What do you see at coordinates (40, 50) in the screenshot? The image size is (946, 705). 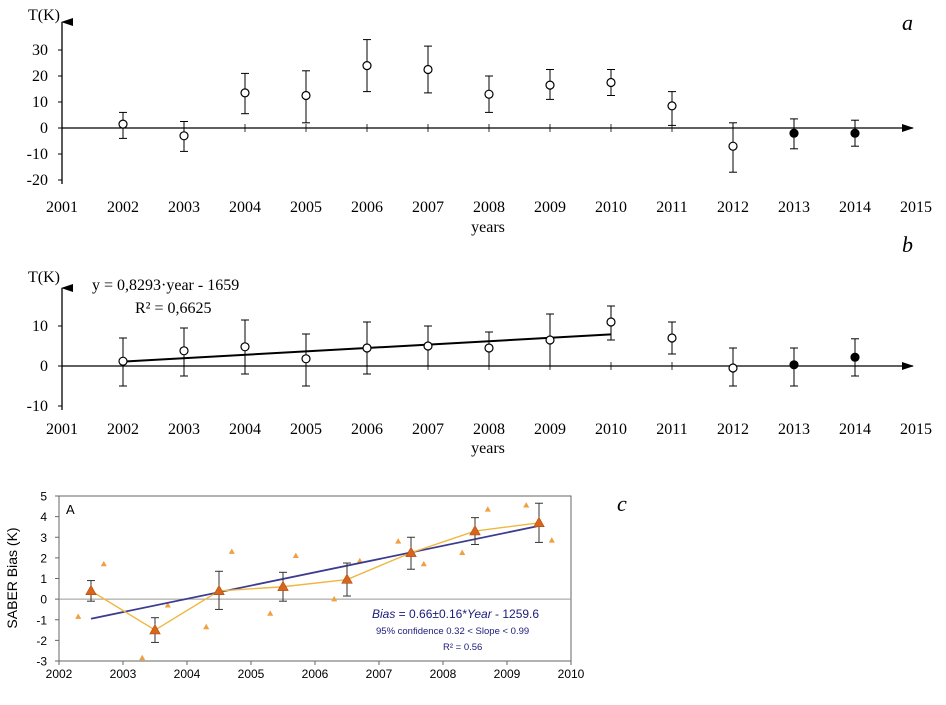 I see `y-tick-label: 30` at bounding box center [40, 50].